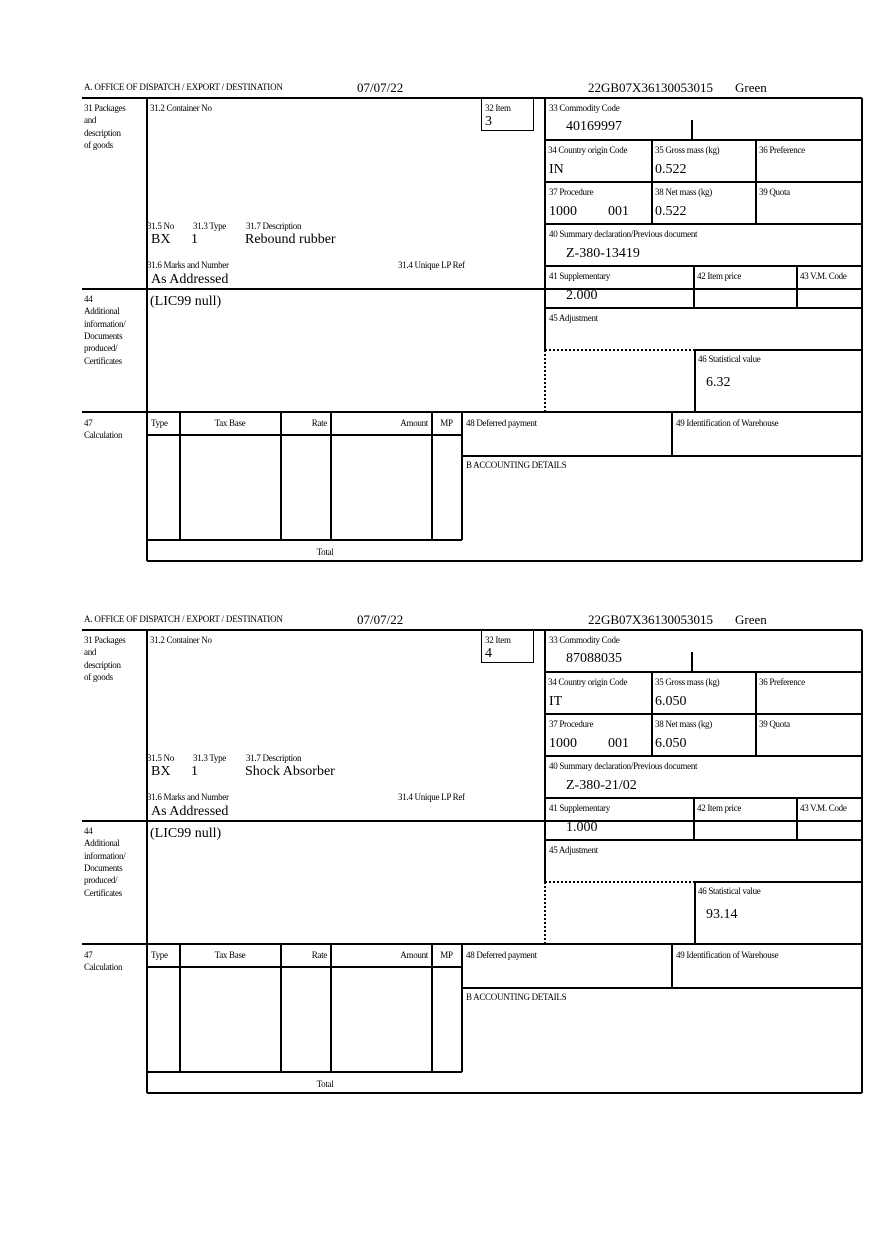  What do you see at coordinates (290, 239) in the screenshot?
I see `goods-description: Rebound rubber` at bounding box center [290, 239].